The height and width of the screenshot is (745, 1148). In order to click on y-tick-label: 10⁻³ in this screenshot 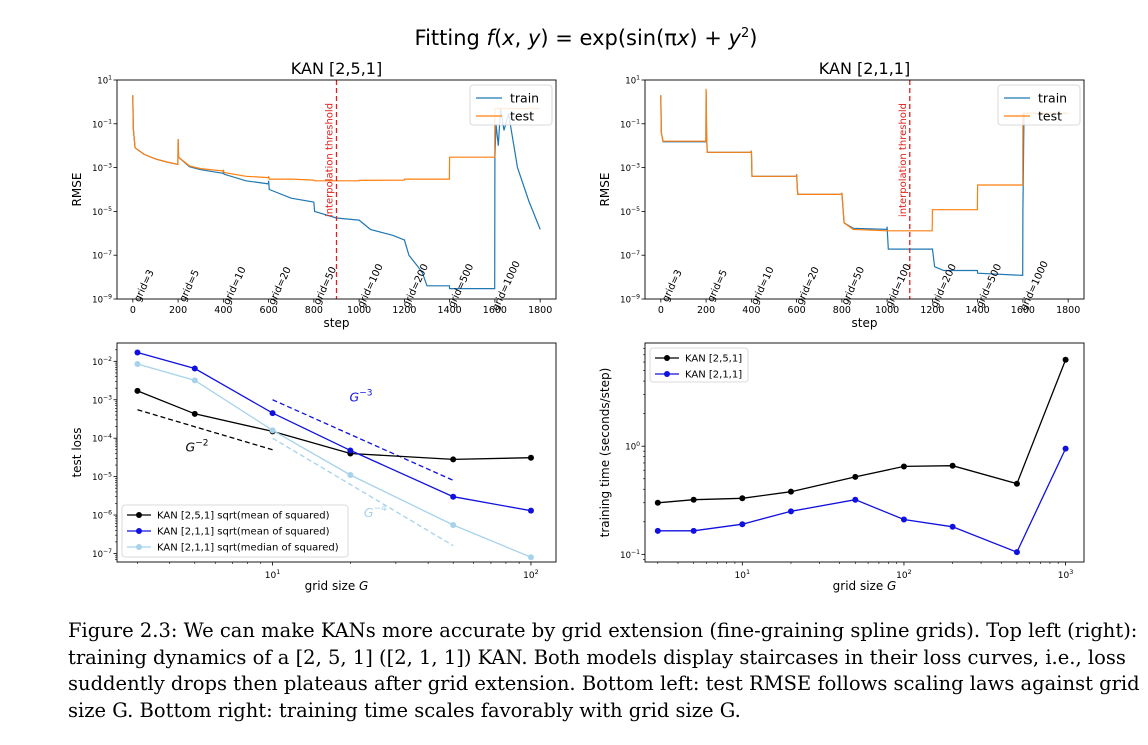, I will do `click(630, 168)`.